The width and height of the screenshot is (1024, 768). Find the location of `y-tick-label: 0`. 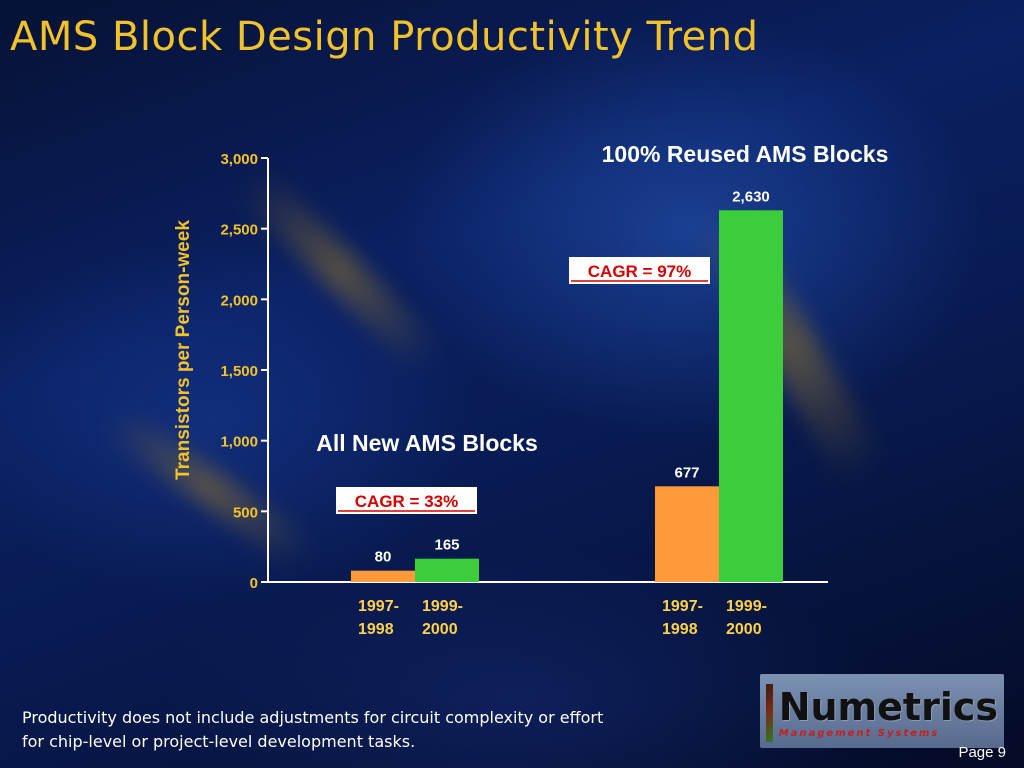

y-tick-label: 0 is located at coordinates (254, 583).